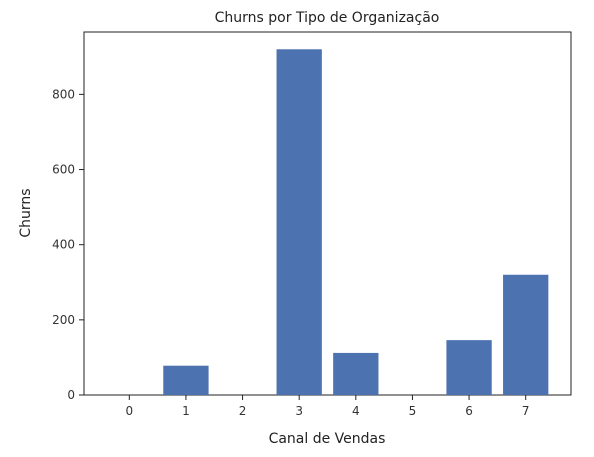 The width and height of the screenshot is (594, 457). What do you see at coordinates (63, 94) in the screenshot?
I see `y-tick-label-800: 800` at bounding box center [63, 94].